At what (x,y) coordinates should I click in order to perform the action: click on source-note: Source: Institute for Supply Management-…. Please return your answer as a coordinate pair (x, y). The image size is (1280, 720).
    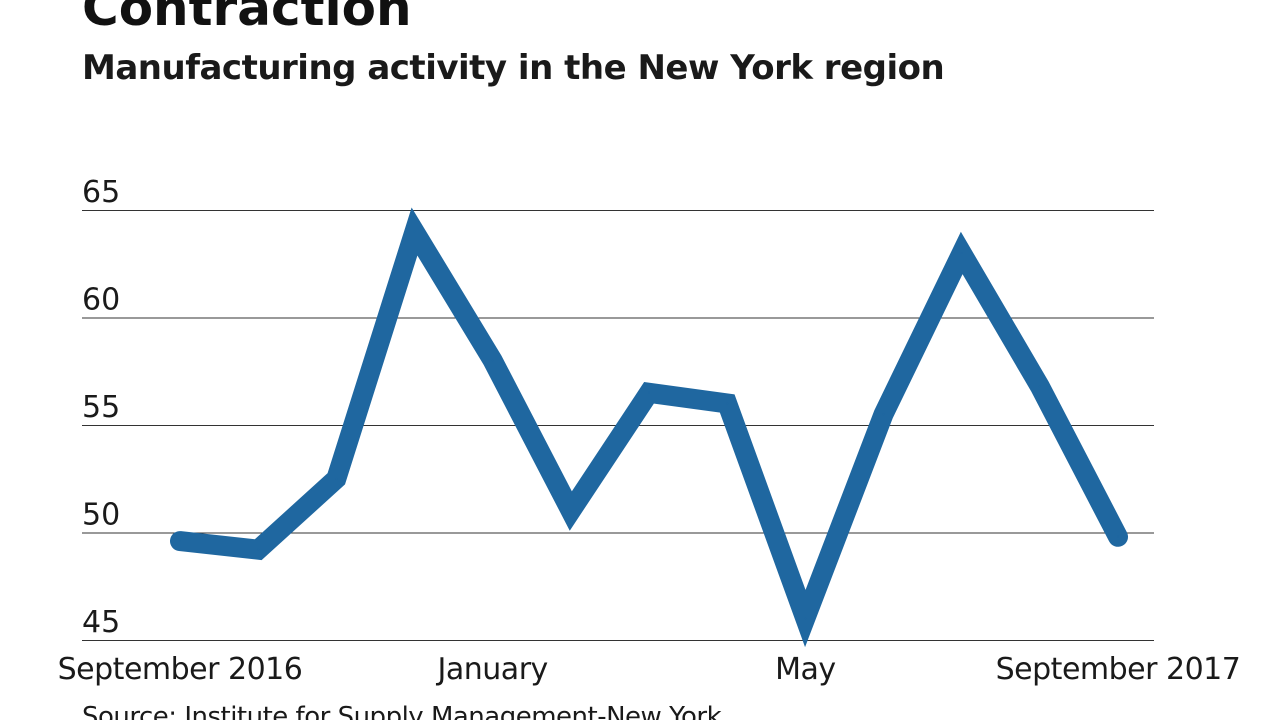
    Looking at the image, I should click on (402, 711).